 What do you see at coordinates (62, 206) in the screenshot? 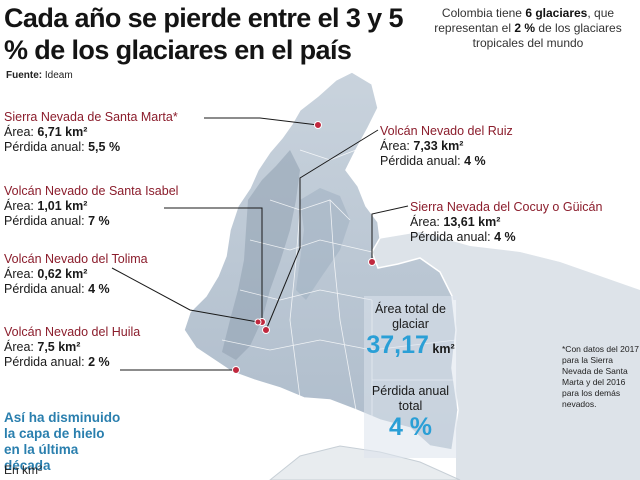
I see `area-value: 1,01 km²` at bounding box center [62, 206].